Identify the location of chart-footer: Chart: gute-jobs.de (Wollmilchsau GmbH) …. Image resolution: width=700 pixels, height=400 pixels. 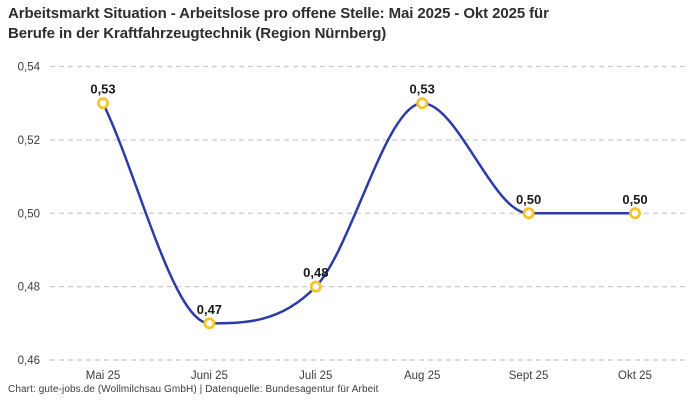
(193, 389).